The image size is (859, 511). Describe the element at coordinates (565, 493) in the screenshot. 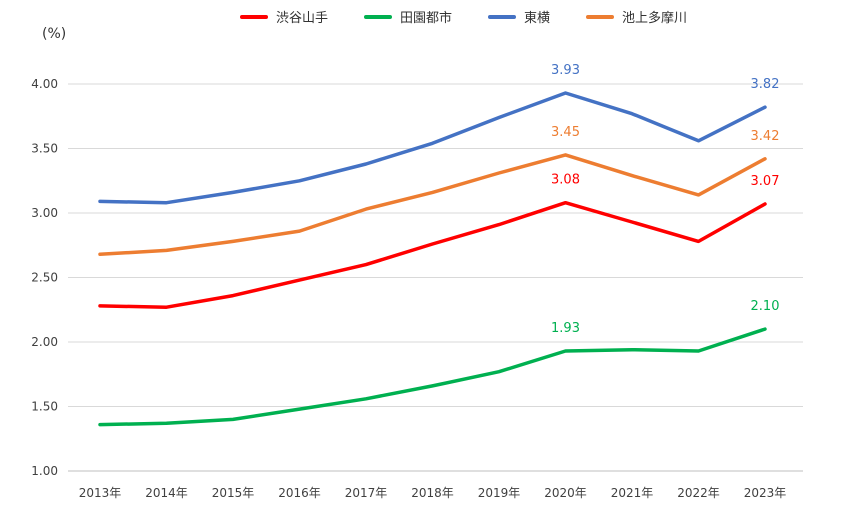

I see `x-tick-label: 2020年` at that location.